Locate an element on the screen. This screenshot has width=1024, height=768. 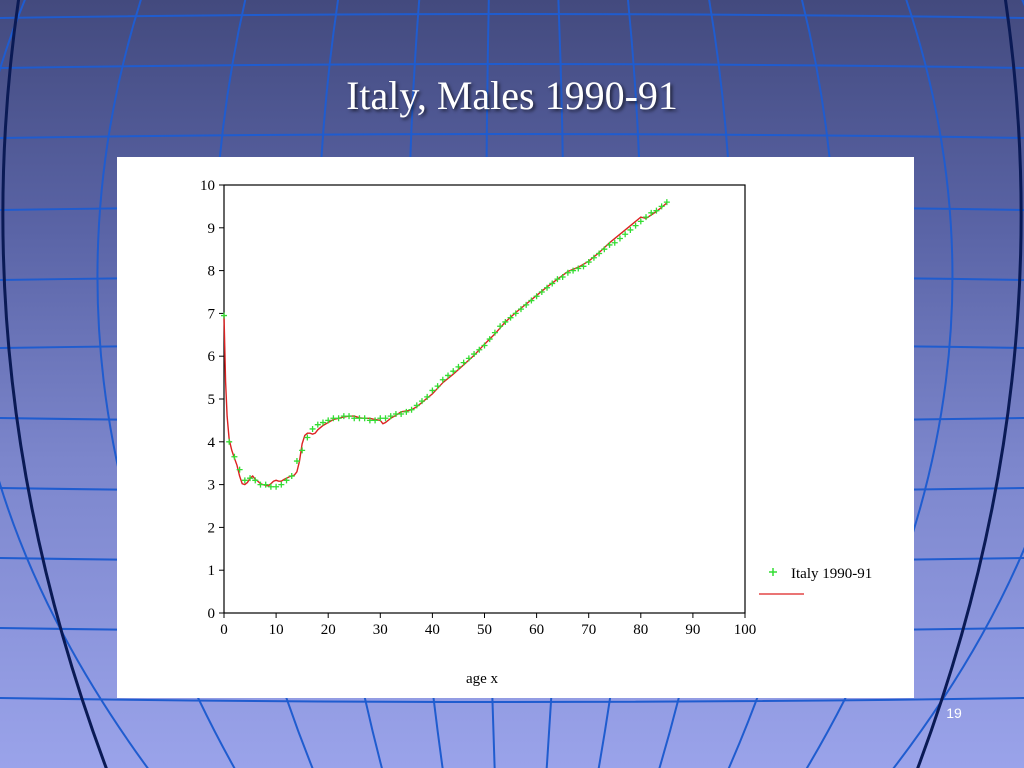
legend: Italy 1990-91 is located at coordinates (815, 580).